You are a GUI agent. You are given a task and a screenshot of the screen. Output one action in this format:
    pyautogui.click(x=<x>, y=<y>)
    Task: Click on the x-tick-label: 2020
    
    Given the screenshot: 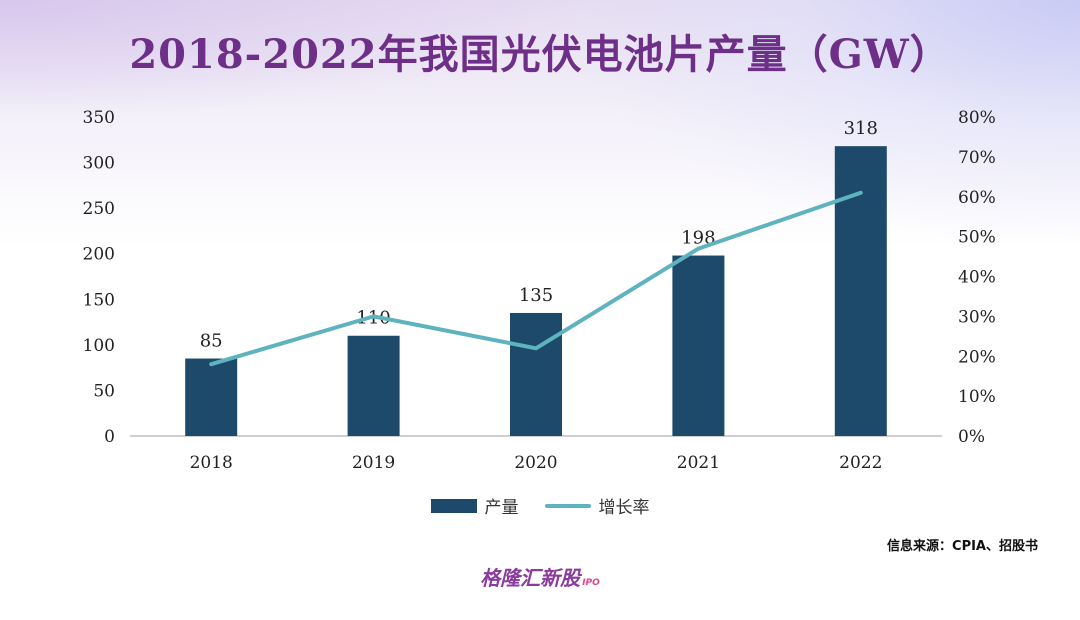 What is the action you would take?
    pyautogui.click(x=535, y=463)
    